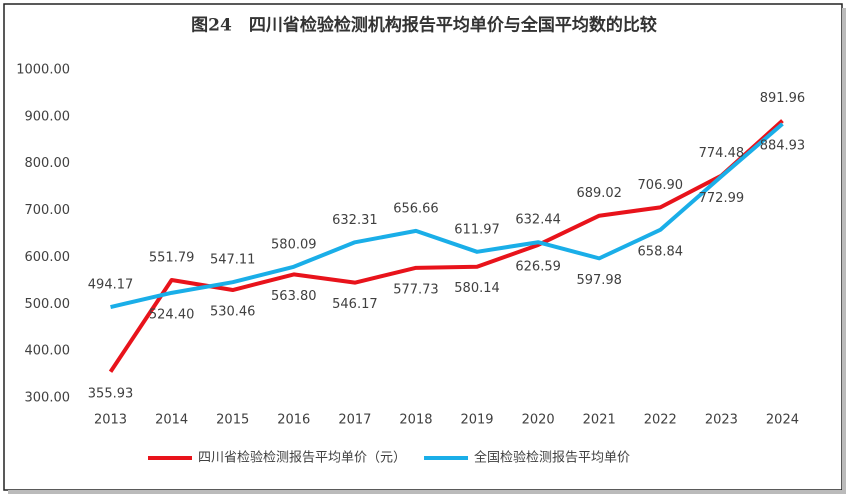  Describe the element at coordinates (416, 289) in the screenshot. I see `data-label: 577.73` at that location.